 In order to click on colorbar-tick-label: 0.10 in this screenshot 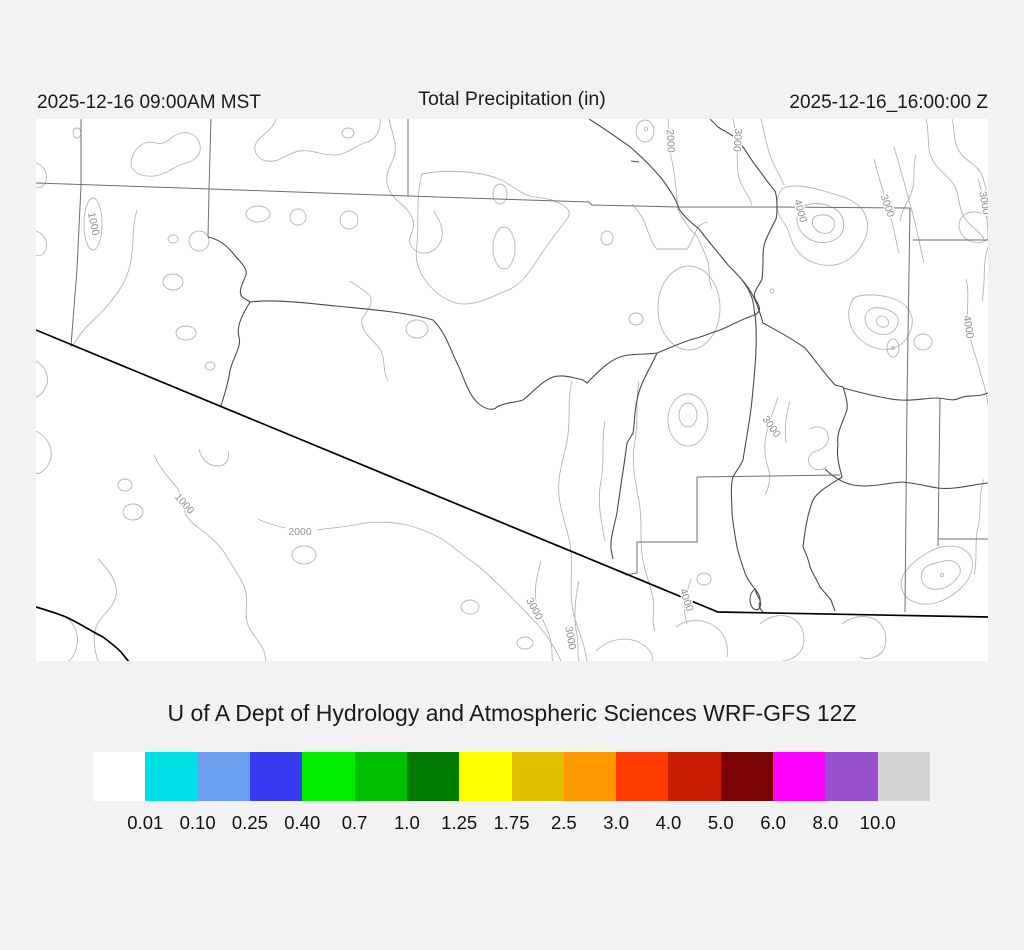, I will do `click(197, 822)`.